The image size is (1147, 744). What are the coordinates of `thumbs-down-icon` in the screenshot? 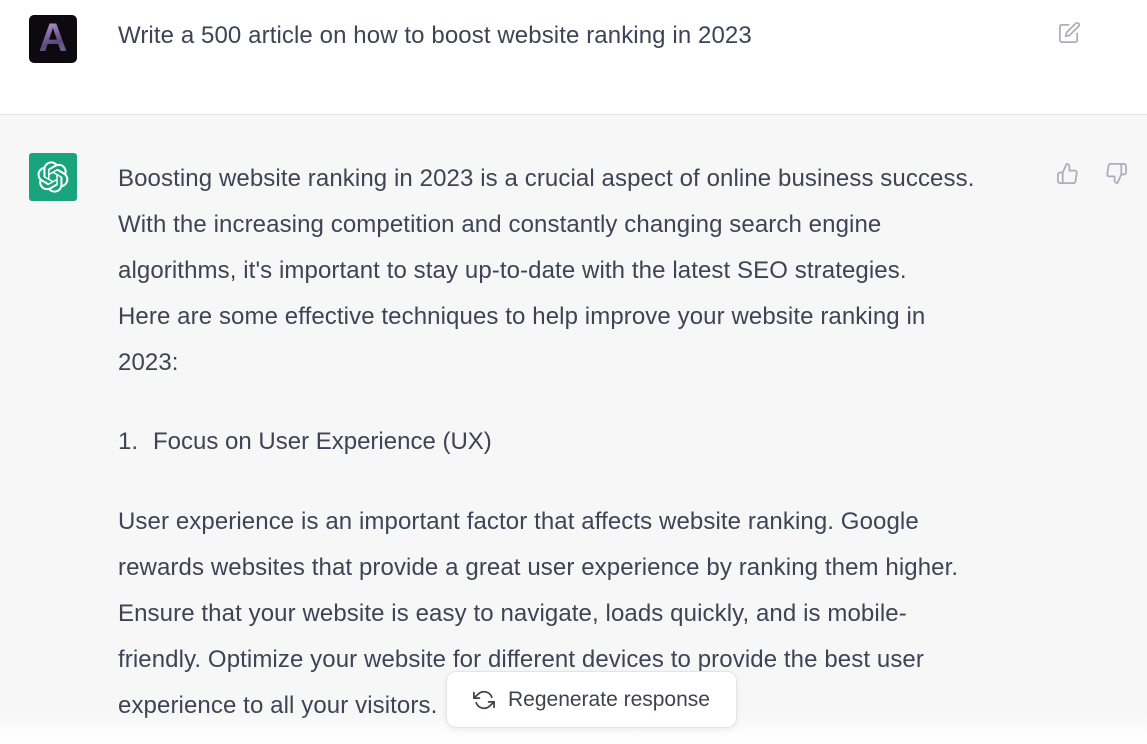 It's located at (1116, 173).